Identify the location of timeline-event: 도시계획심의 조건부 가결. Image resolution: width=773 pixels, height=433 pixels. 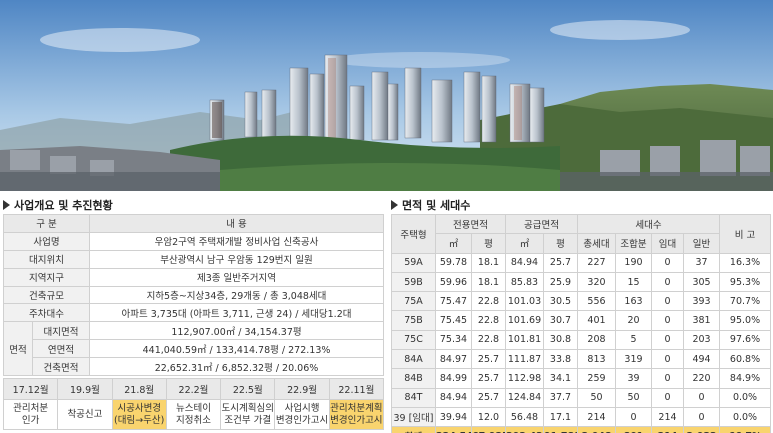
(248, 414).